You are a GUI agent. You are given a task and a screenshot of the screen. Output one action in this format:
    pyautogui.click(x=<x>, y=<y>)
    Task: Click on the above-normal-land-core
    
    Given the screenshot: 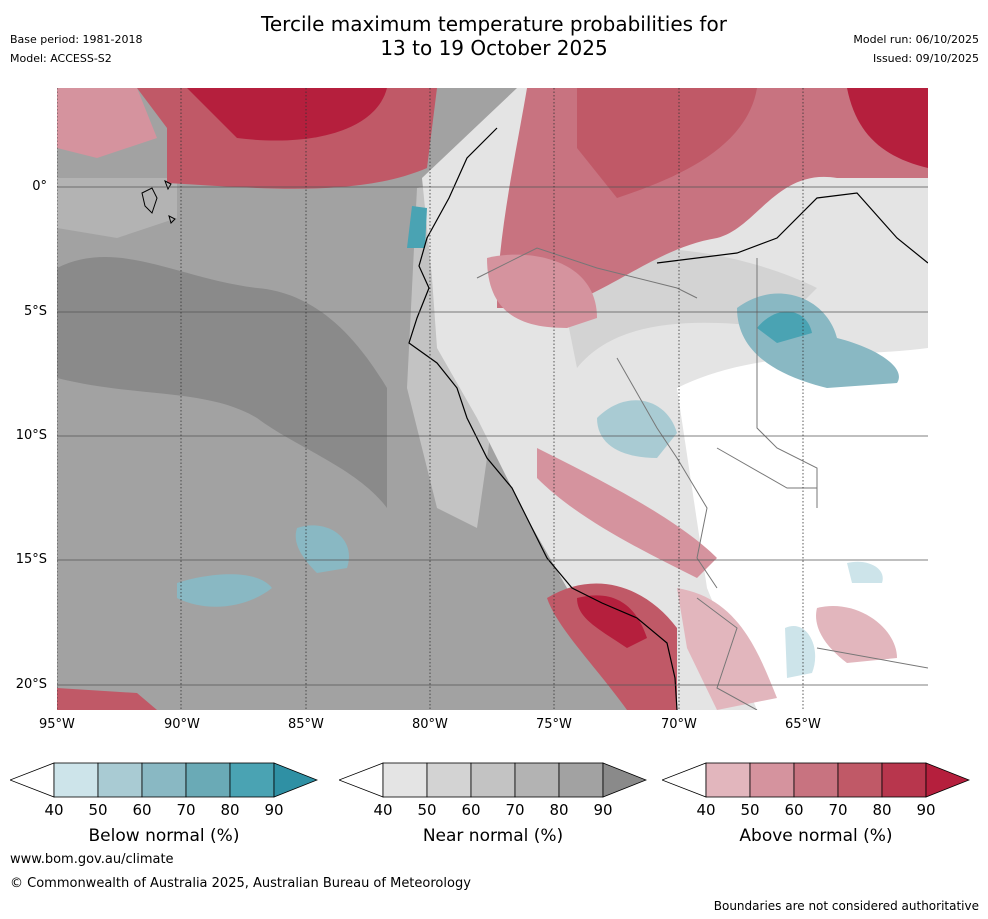 What is the action you would take?
    pyautogui.click(x=667, y=143)
    